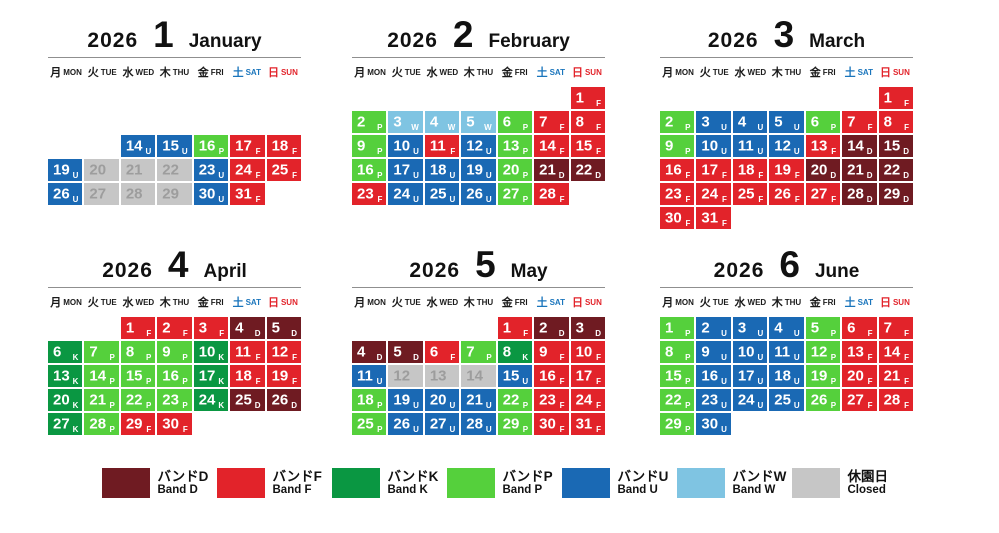  Describe the element at coordinates (101, 424) in the screenshot. I see `day-cell-april-28: 28 P` at that location.